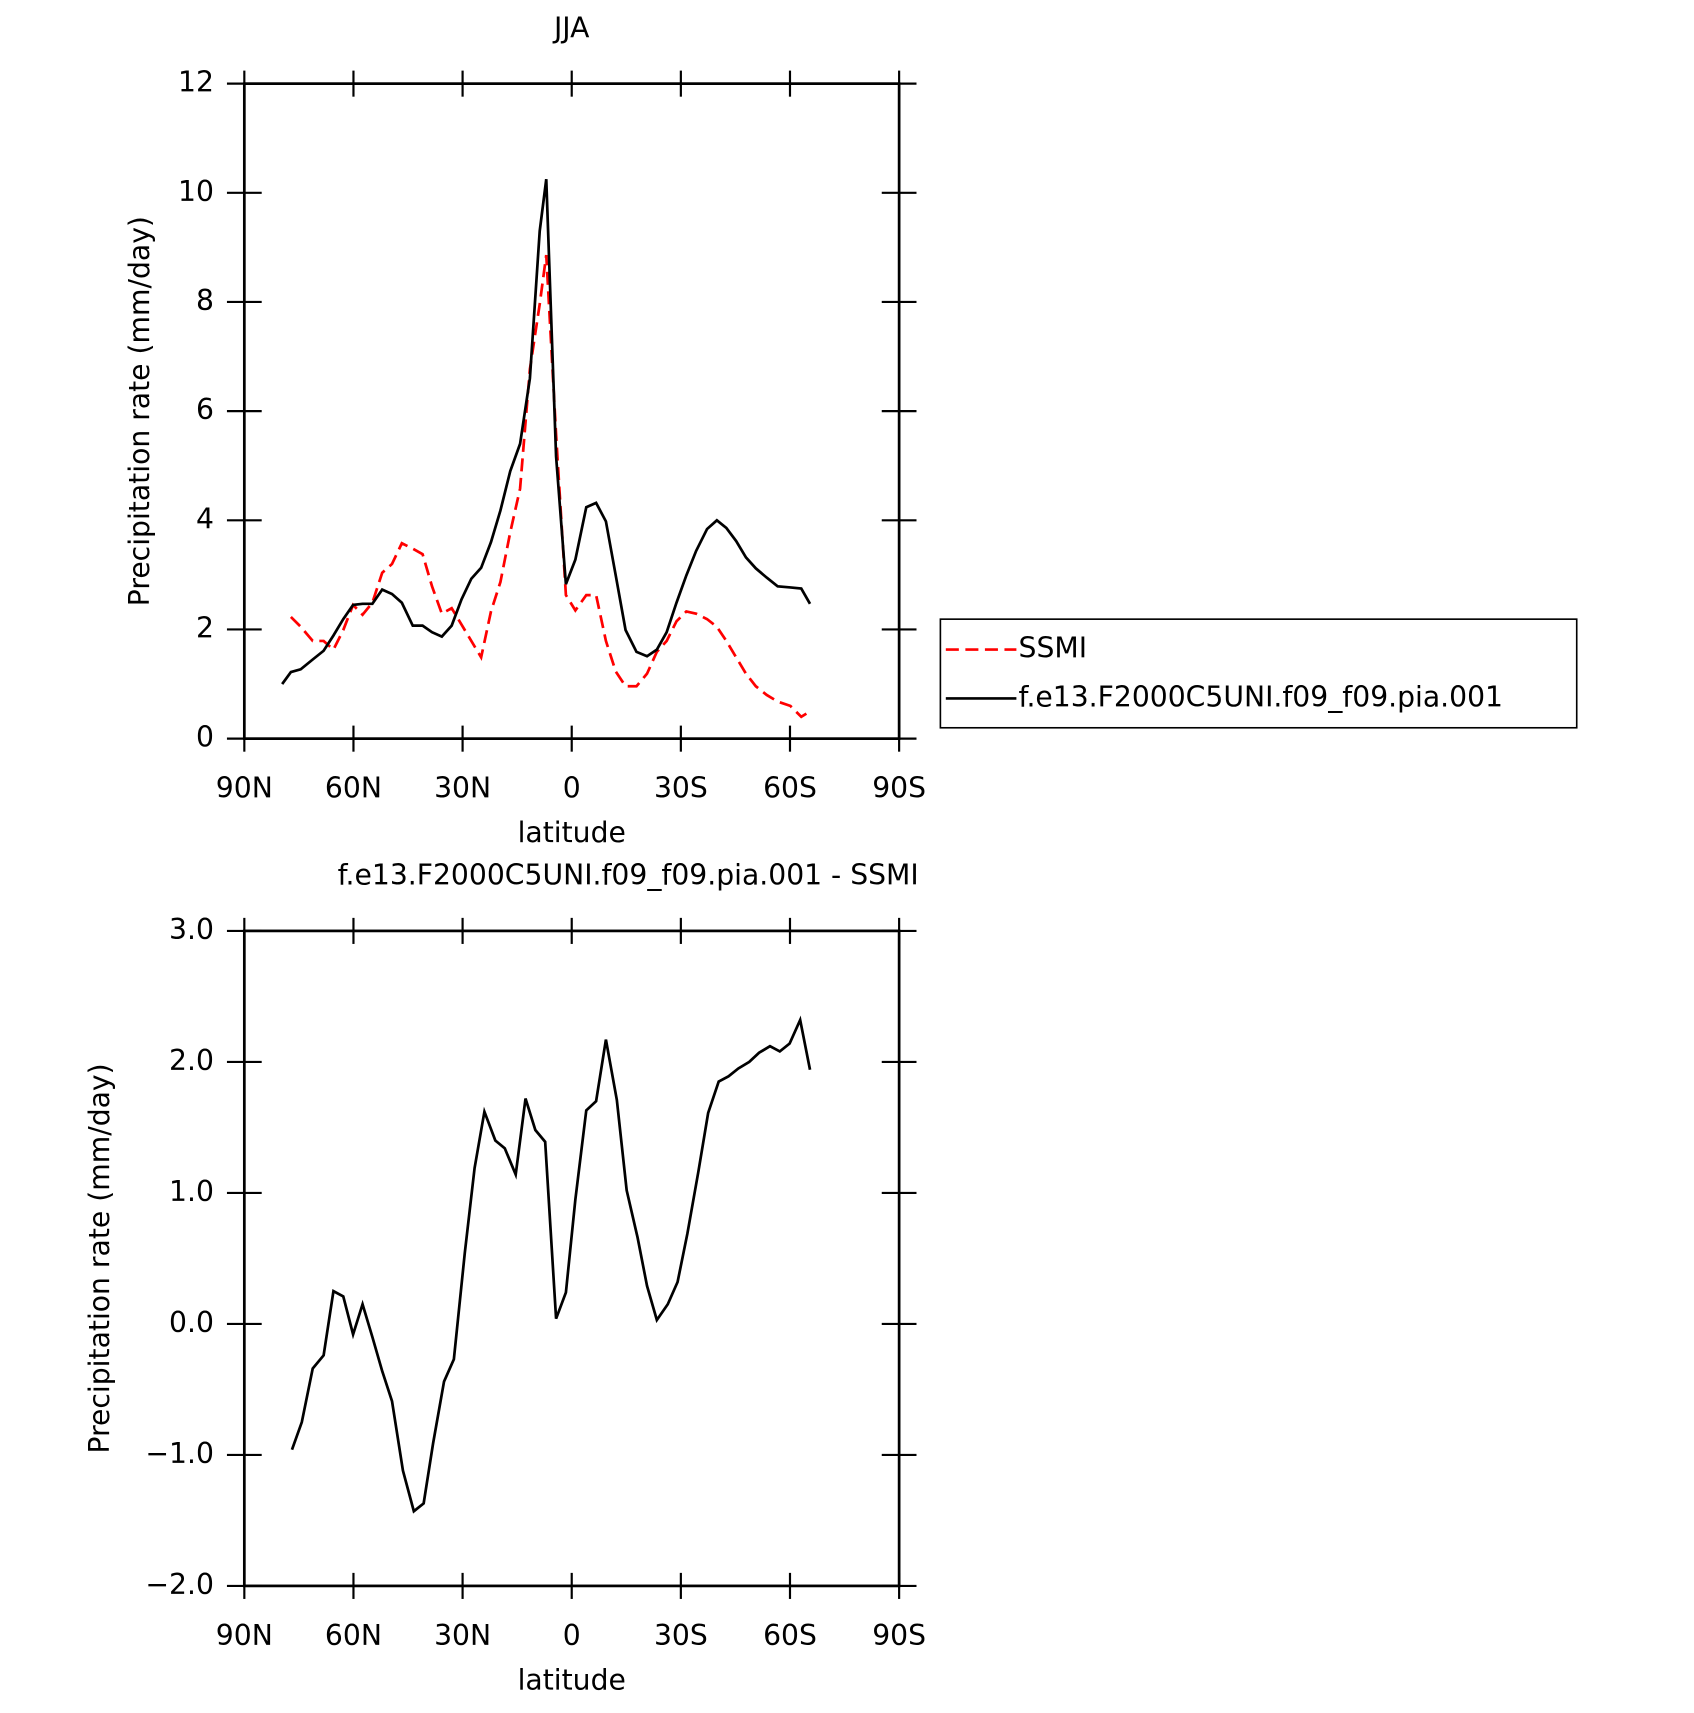  What do you see at coordinates (628, 875) in the screenshot?
I see `chart-title: f.e13.F2000C5UNI.f09_f09.pia.001 - SSMI` at bounding box center [628, 875].